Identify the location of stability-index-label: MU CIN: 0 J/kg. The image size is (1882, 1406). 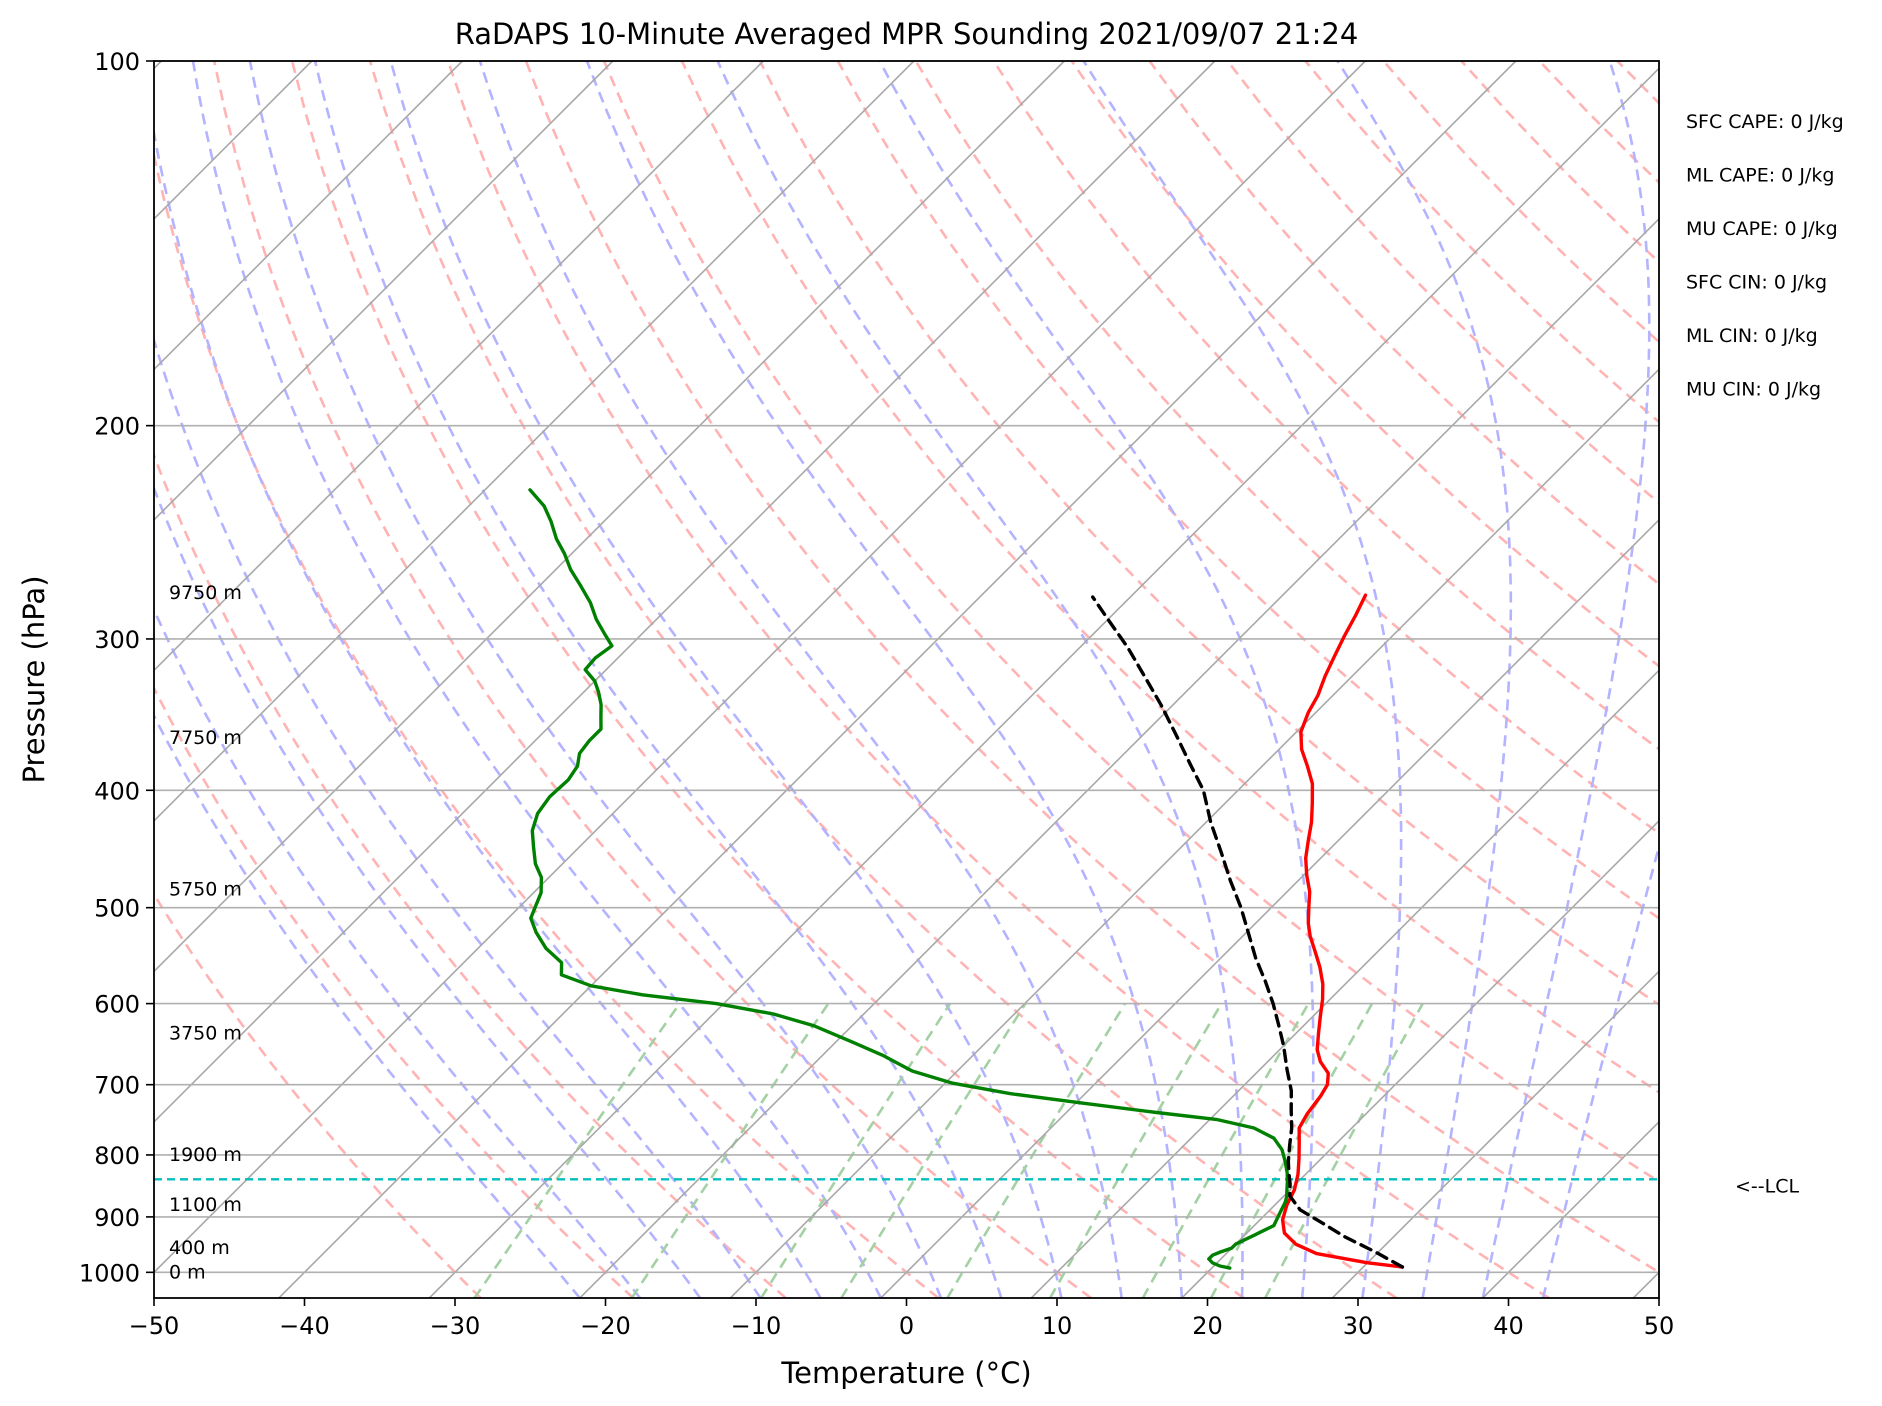
(1753, 390).